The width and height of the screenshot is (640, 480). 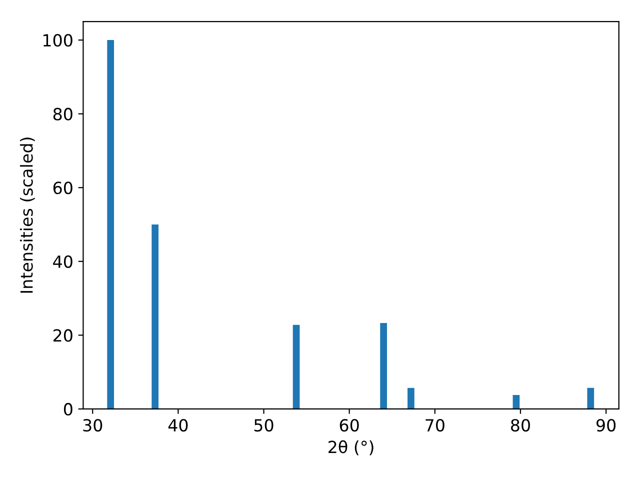 I want to click on x-tick-label: 60, so click(x=349, y=425).